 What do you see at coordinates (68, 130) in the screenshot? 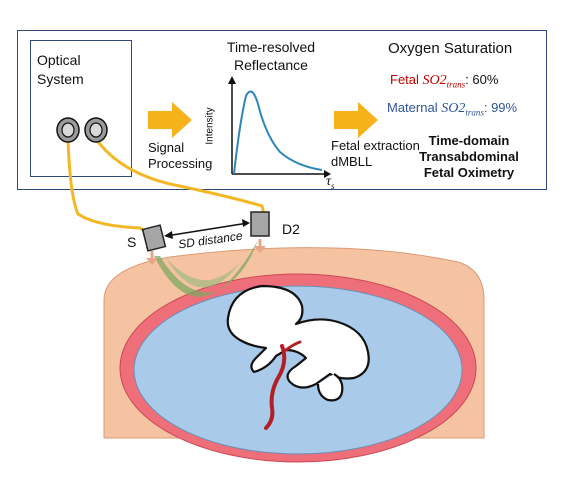
I see `fiber-connector-left-icon` at bounding box center [68, 130].